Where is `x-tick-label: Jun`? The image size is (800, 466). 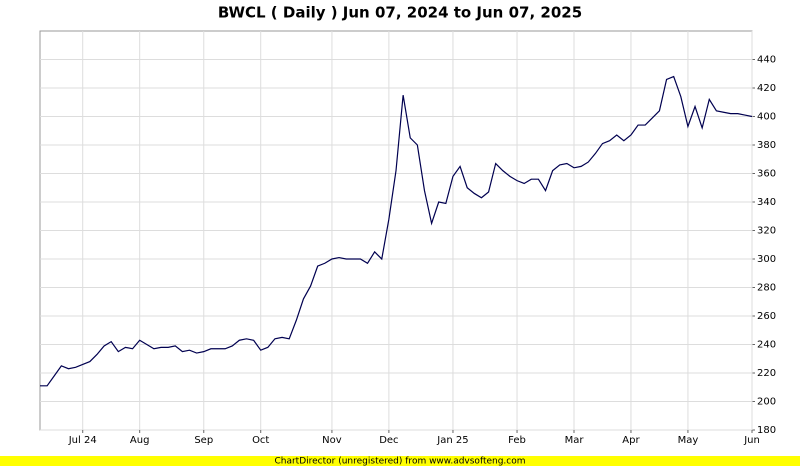 x-tick-label: Jun is located at coordinates (751, 440).